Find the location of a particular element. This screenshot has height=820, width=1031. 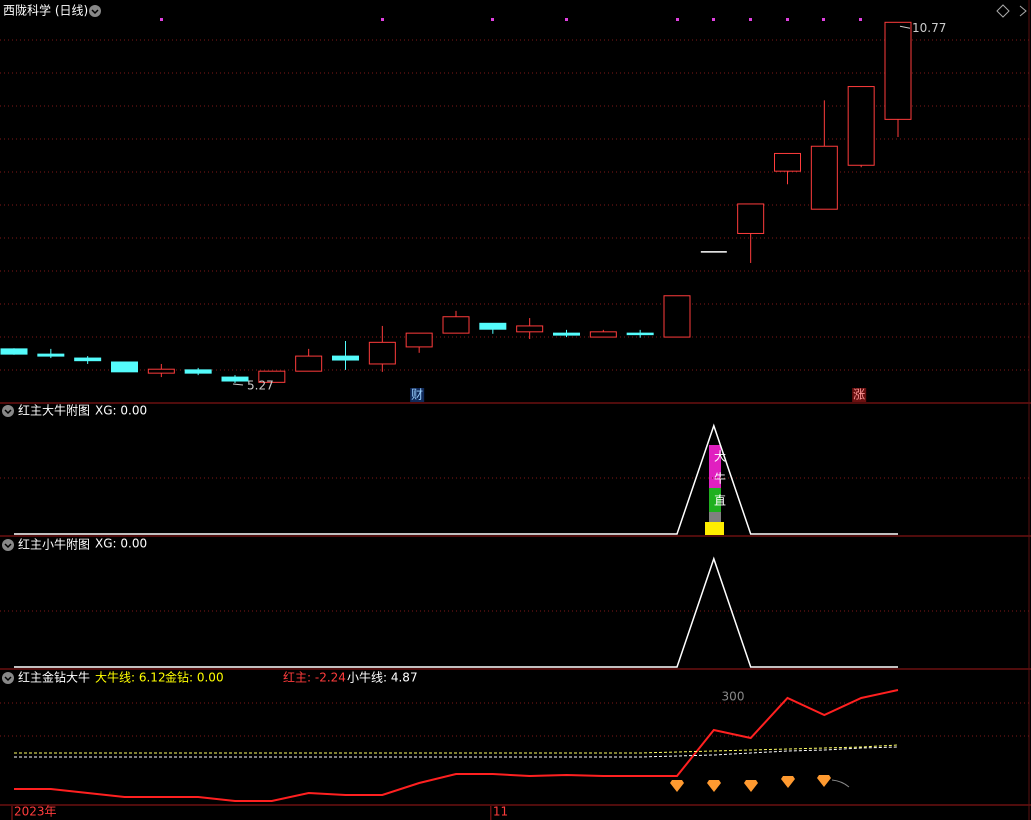

x-tick-label: 2023年 is located at coordinates (35, 812).